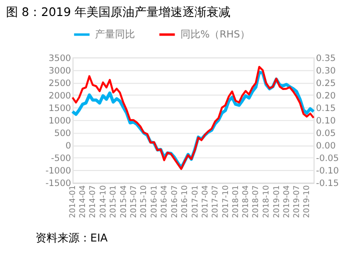 Image resolution: width=343 pixels, height=260 pixels. Describe the element at coordinates (255, 201) in the screenshot. I see `x-tick-label: 2018-07` at that location.